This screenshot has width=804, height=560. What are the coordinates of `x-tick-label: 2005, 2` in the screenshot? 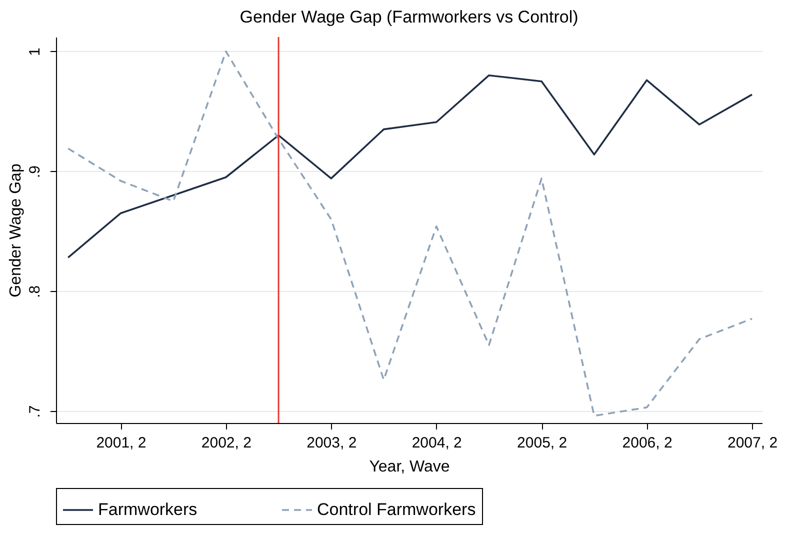 It's located at (542, 443).